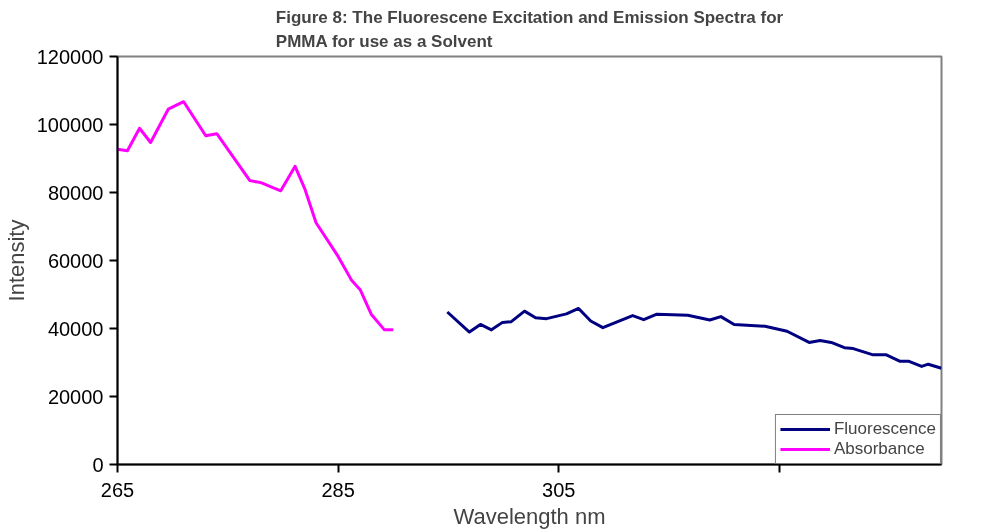 The width and height of the screenshot is (1001, 531). I want to click on y-tick-label: 120000, so click(70, 56).